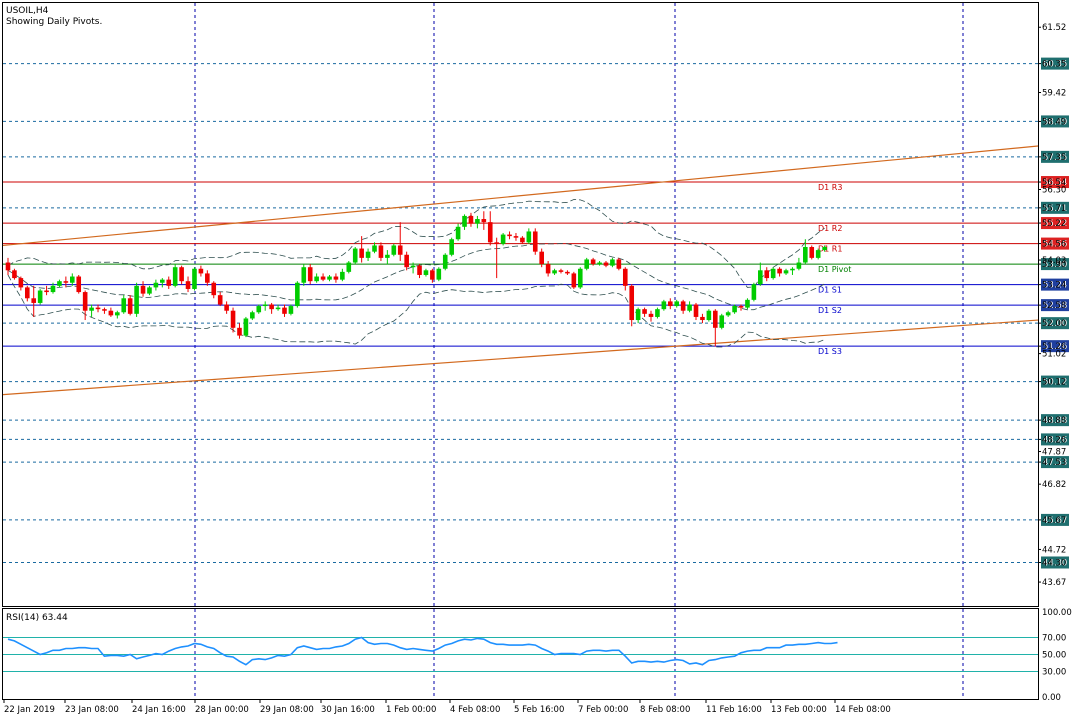  I want to click on rsi-series: 100.00 70.00 50.00 30.00 0.00, so click(537, 655).